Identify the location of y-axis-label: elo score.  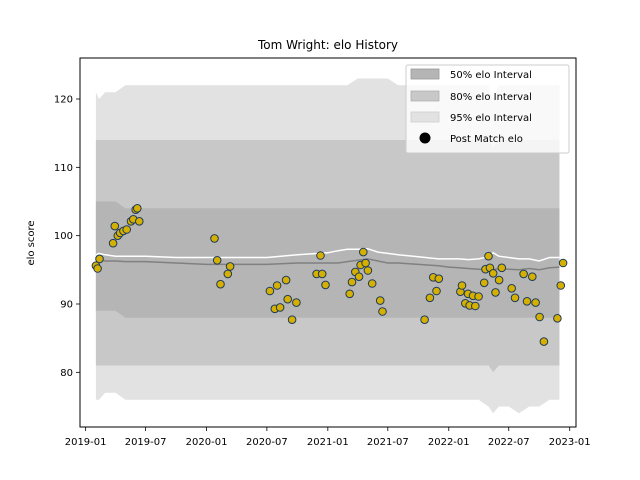
(31, 242).